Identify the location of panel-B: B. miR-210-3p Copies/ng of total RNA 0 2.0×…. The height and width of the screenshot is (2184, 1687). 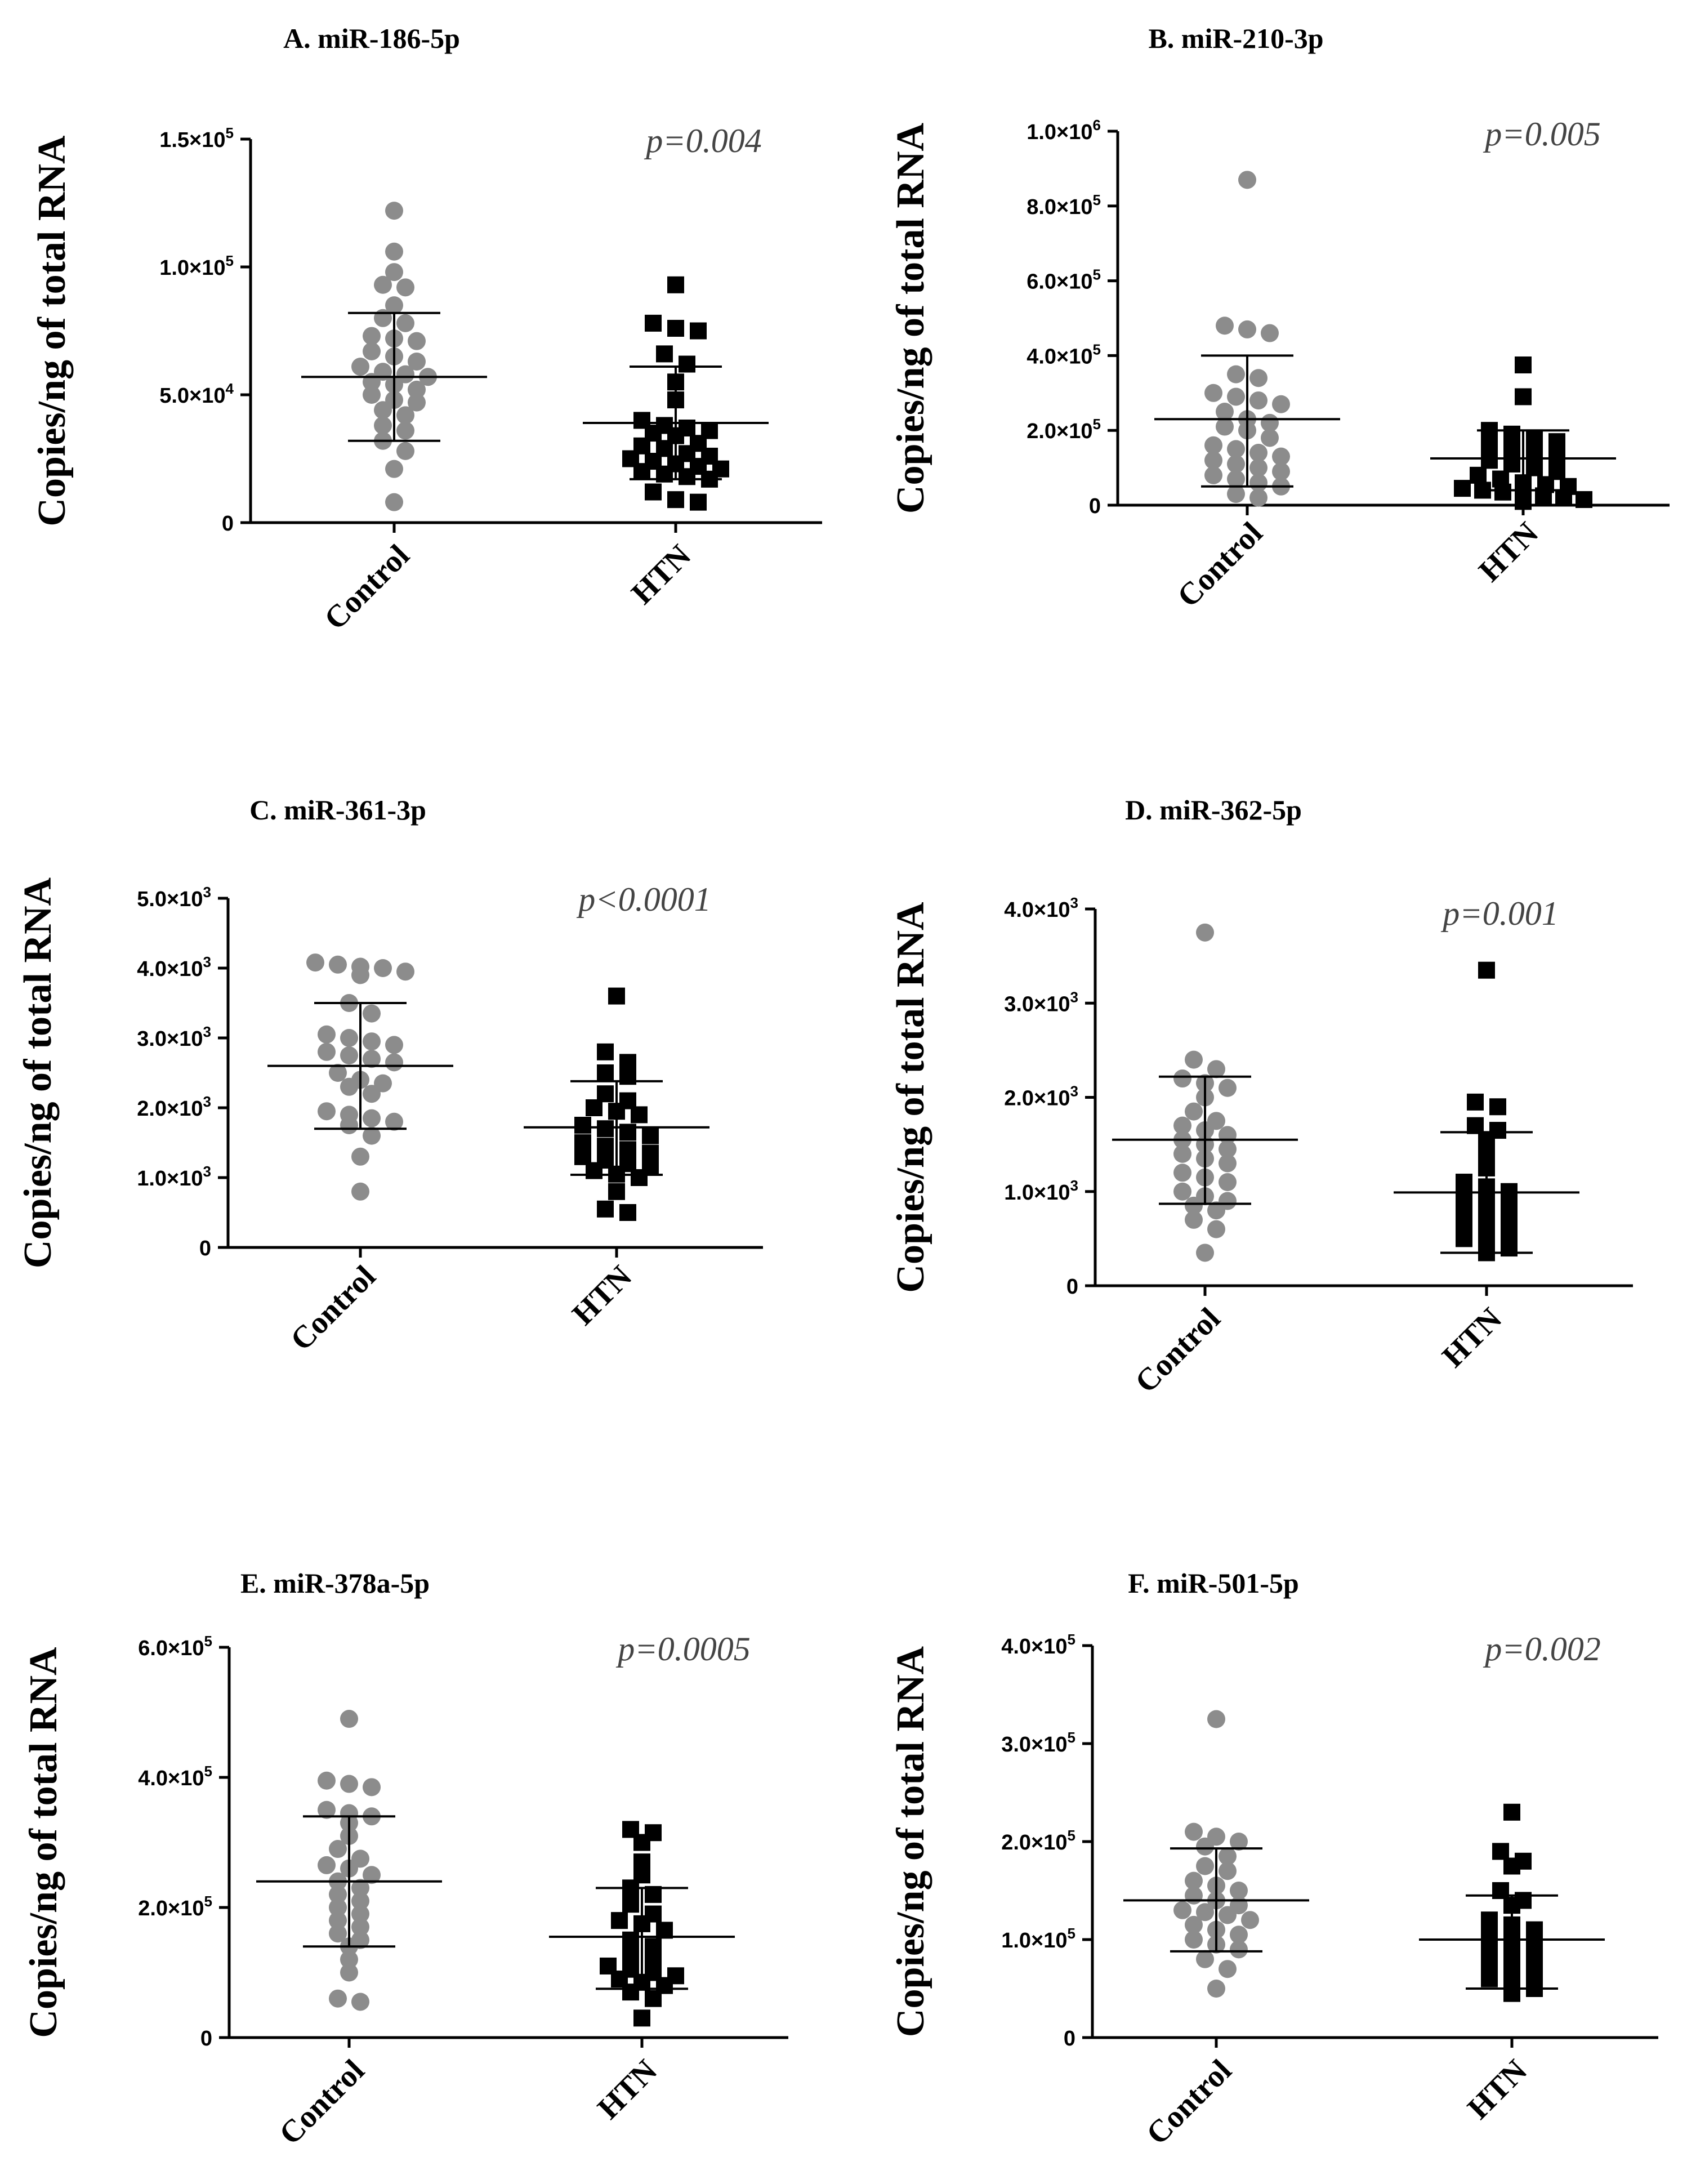
(1279, 318).